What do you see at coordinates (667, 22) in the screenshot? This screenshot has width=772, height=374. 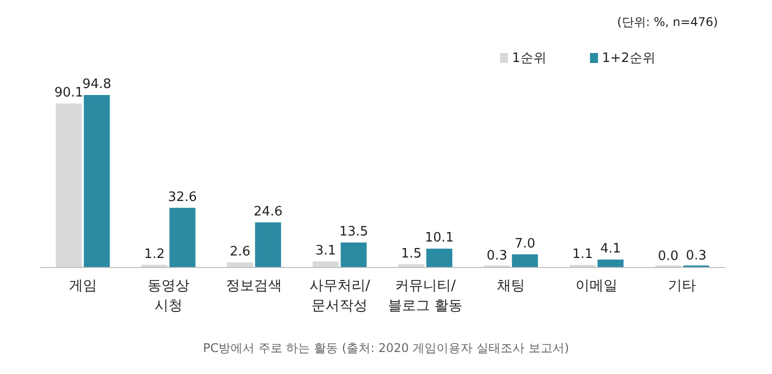 I see `text: (단위: %, n=476)` at bounding box center [667, 22].